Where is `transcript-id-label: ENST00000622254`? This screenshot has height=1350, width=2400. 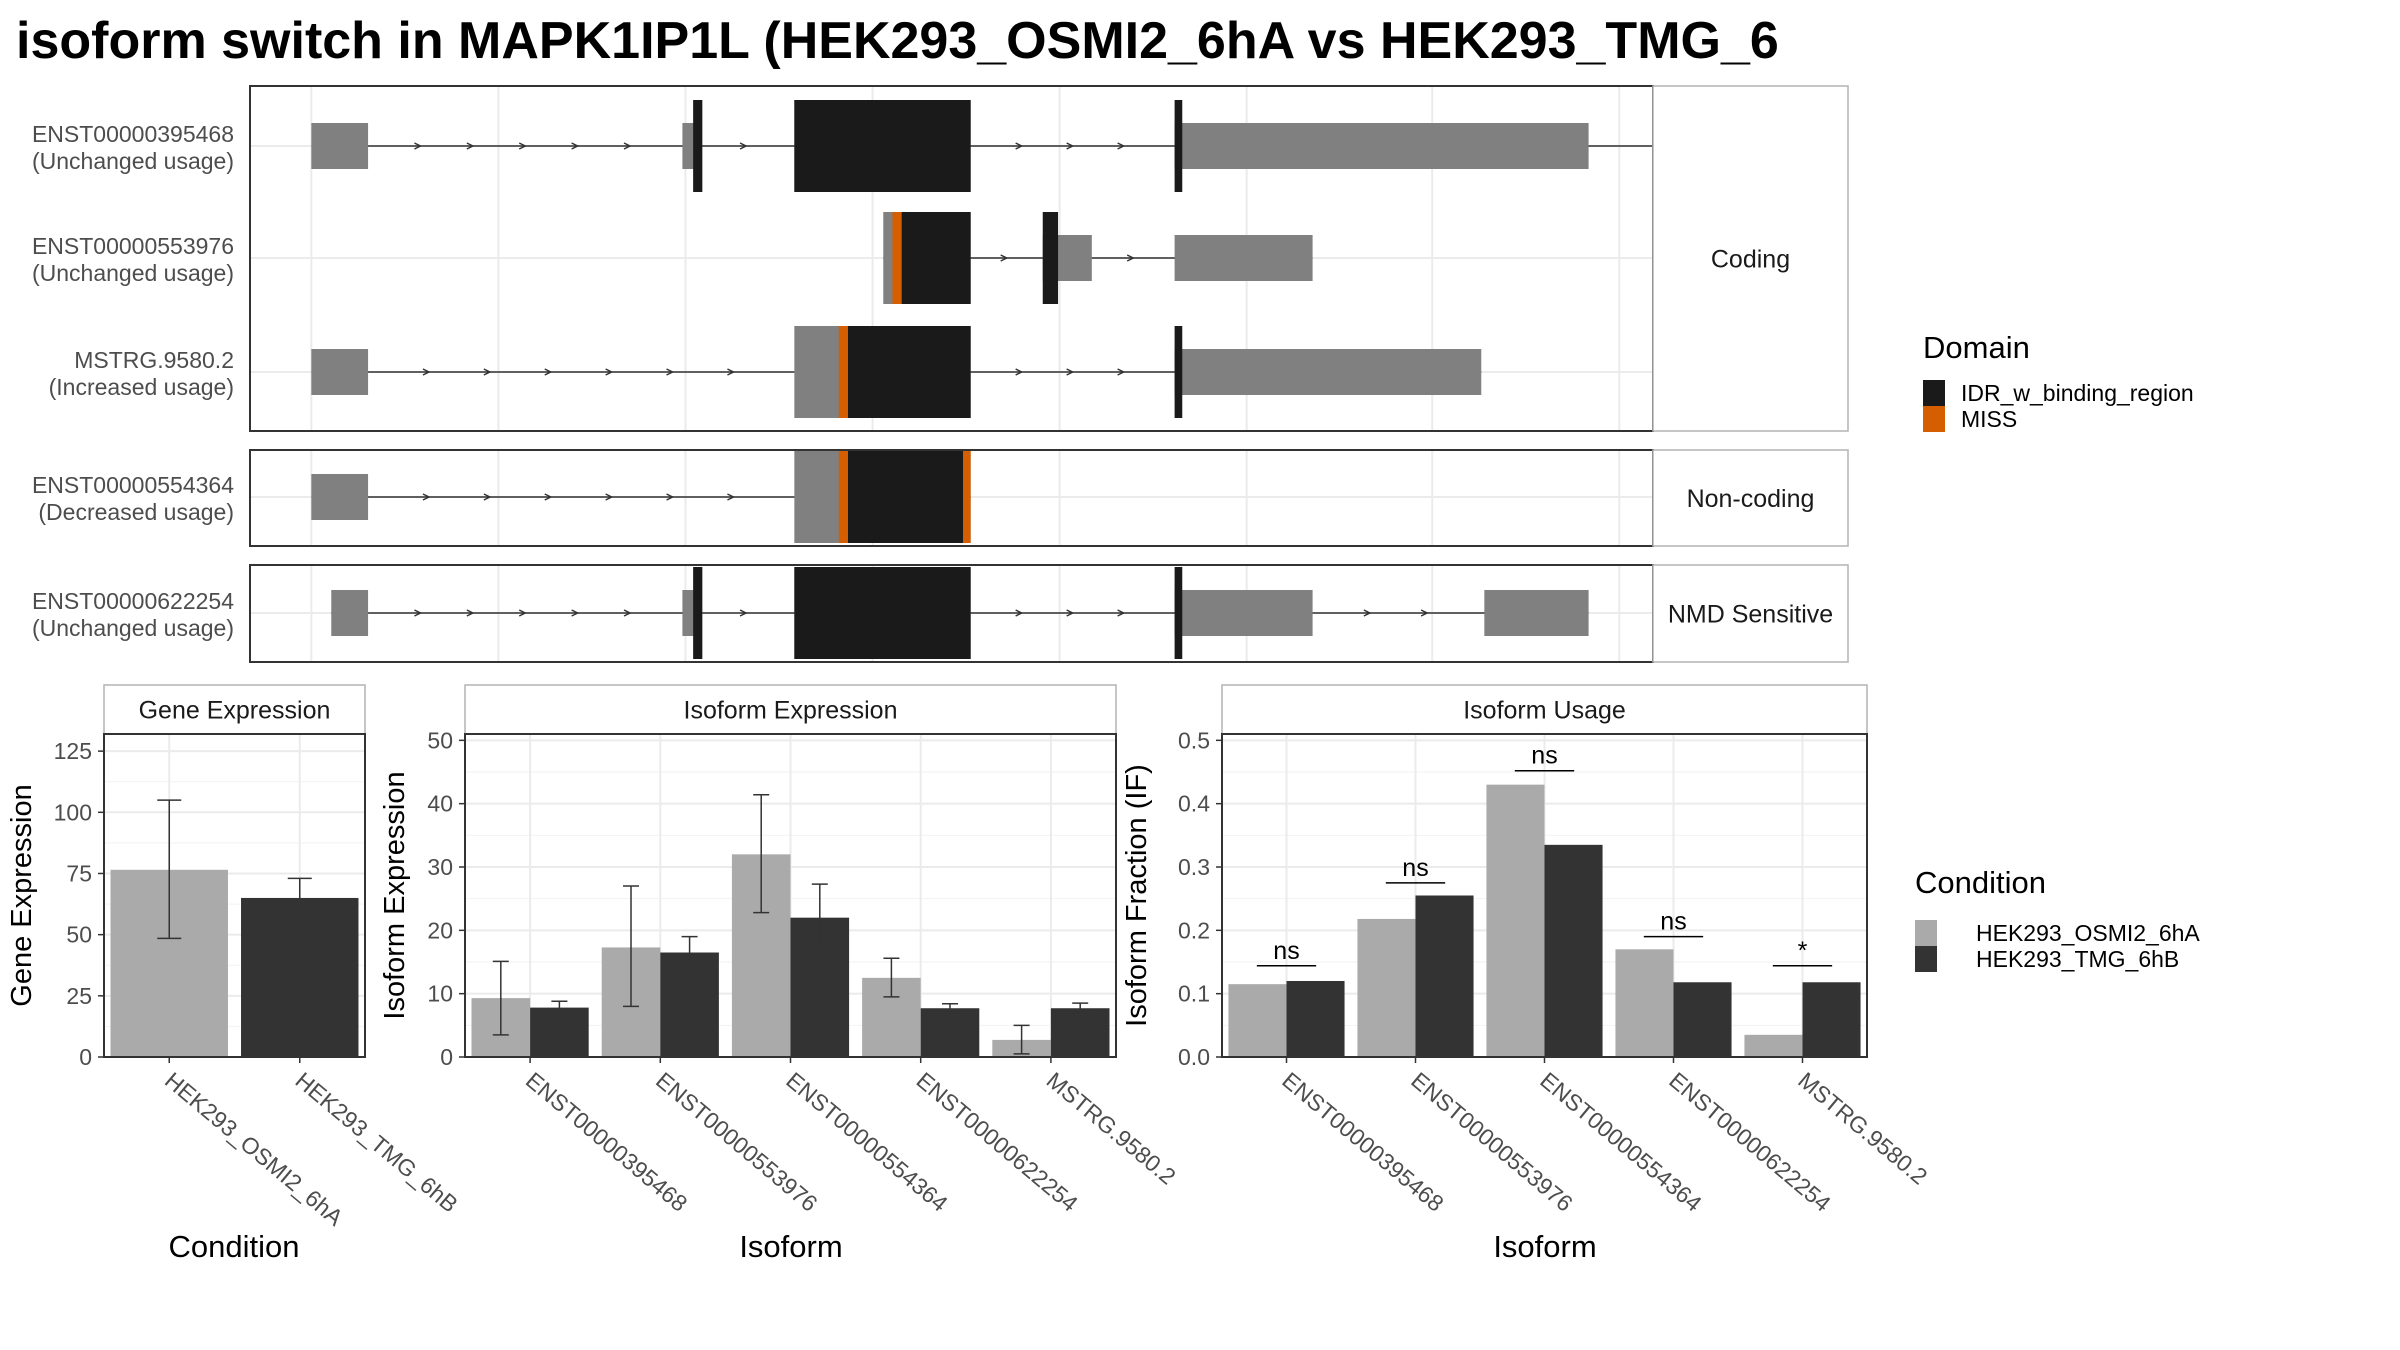 transcript-id-label: ENST00000622254 is located at coordinates (133, 601).